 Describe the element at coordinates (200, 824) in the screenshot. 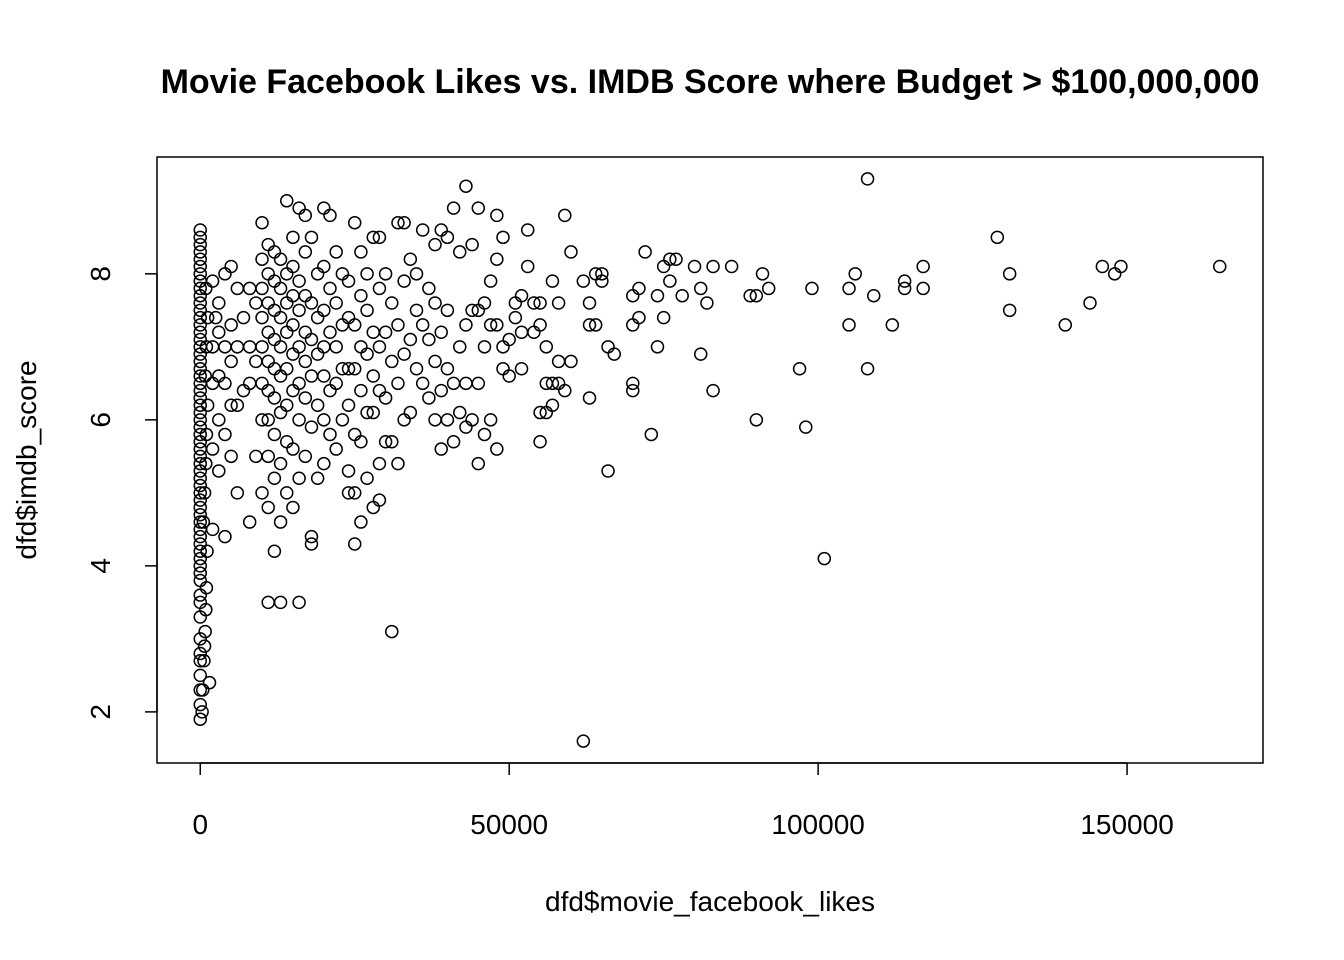

I see `x-tick-label: 0` at that location.